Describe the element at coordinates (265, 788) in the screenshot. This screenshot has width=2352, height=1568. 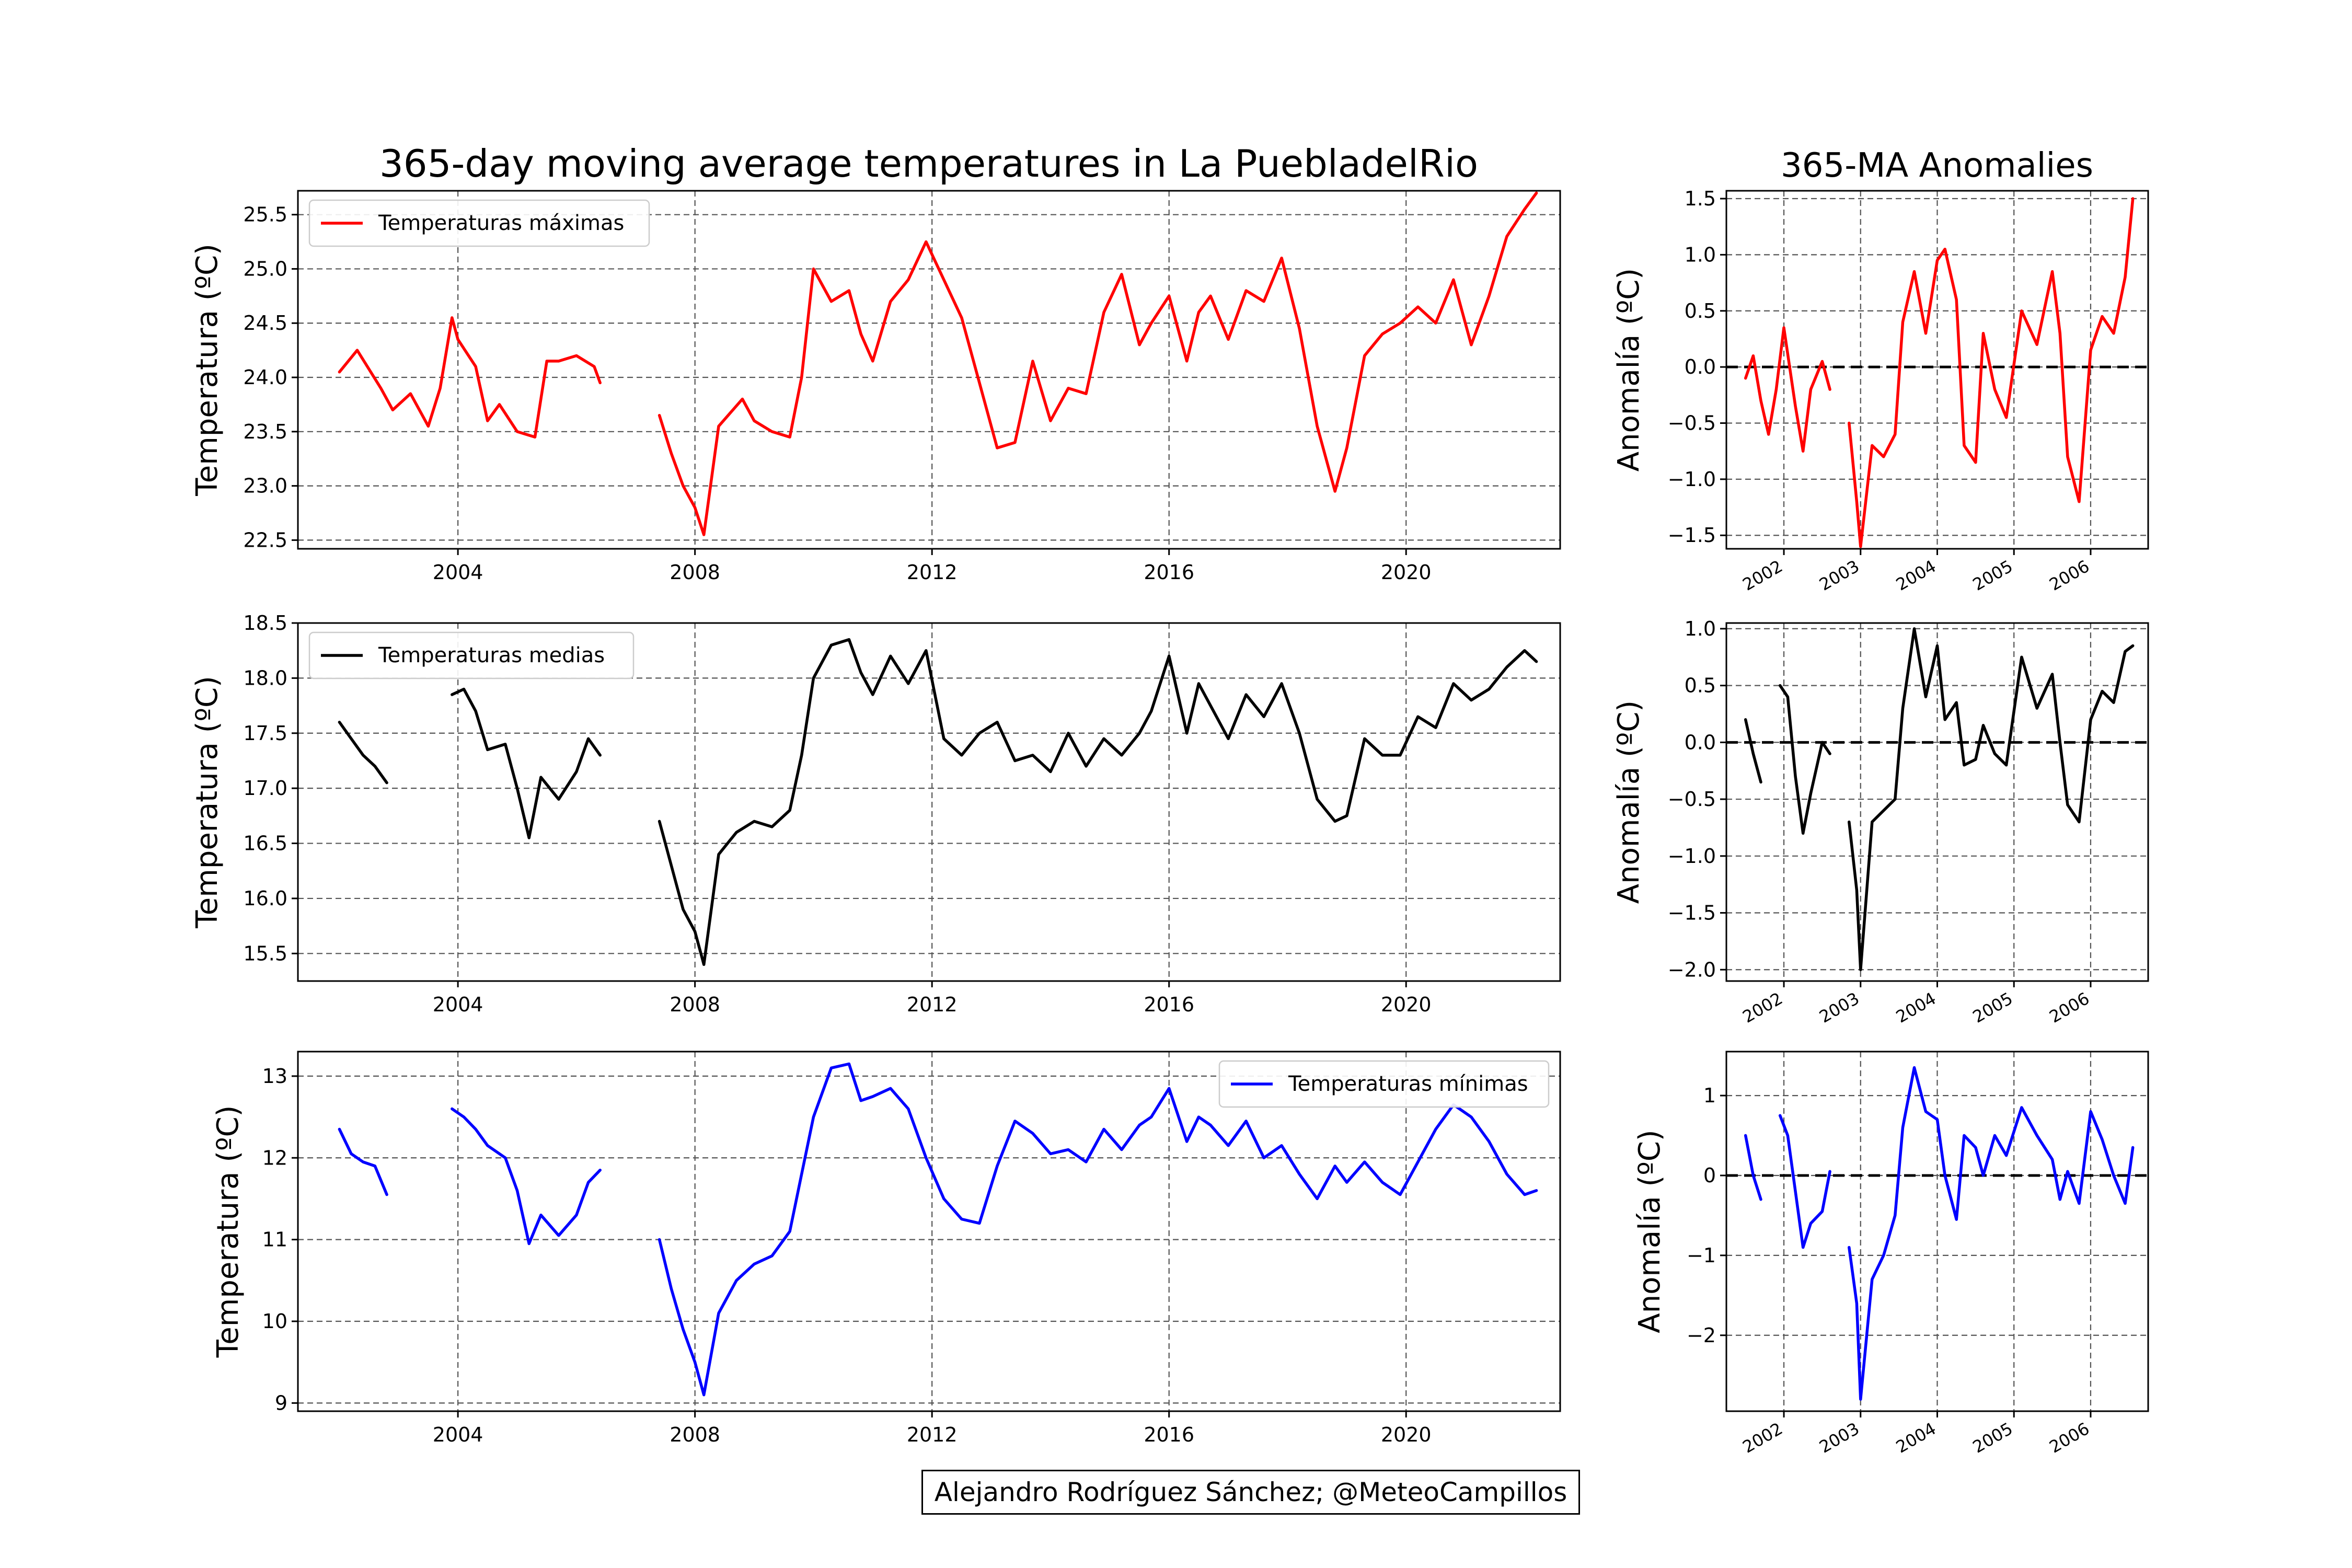
I see `y-tick-label: 17.0` at that location.